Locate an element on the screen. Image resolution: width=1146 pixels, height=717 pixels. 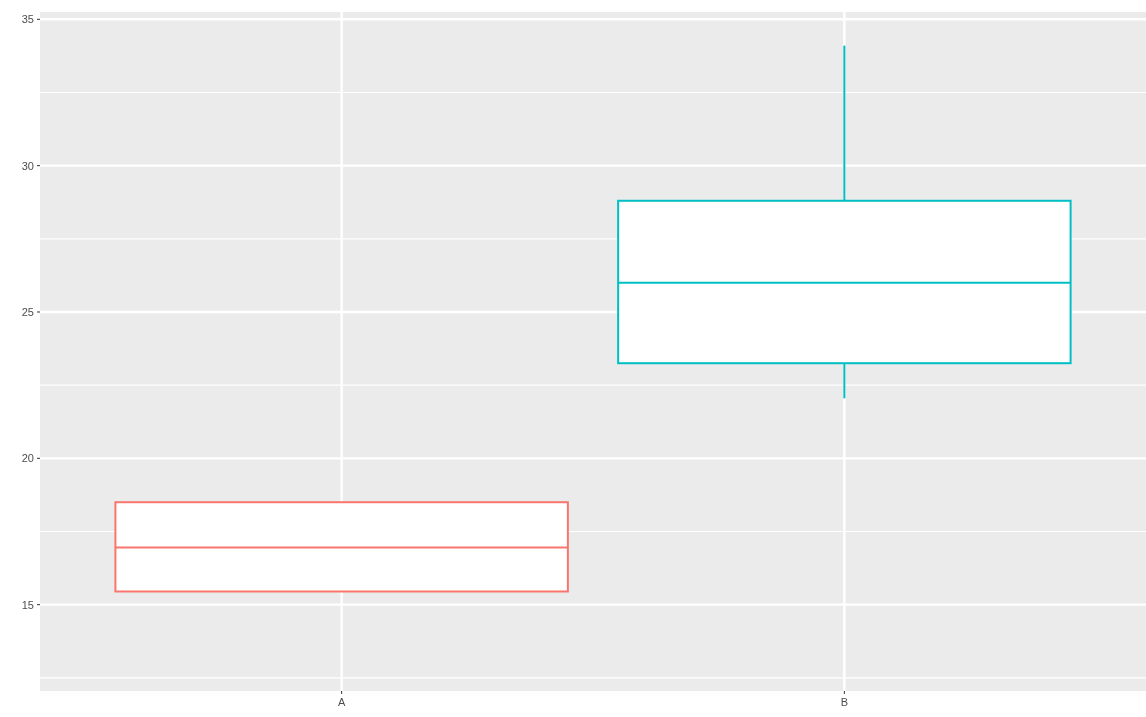
y-tick-label: 25 is located at coordinates (27, 311).